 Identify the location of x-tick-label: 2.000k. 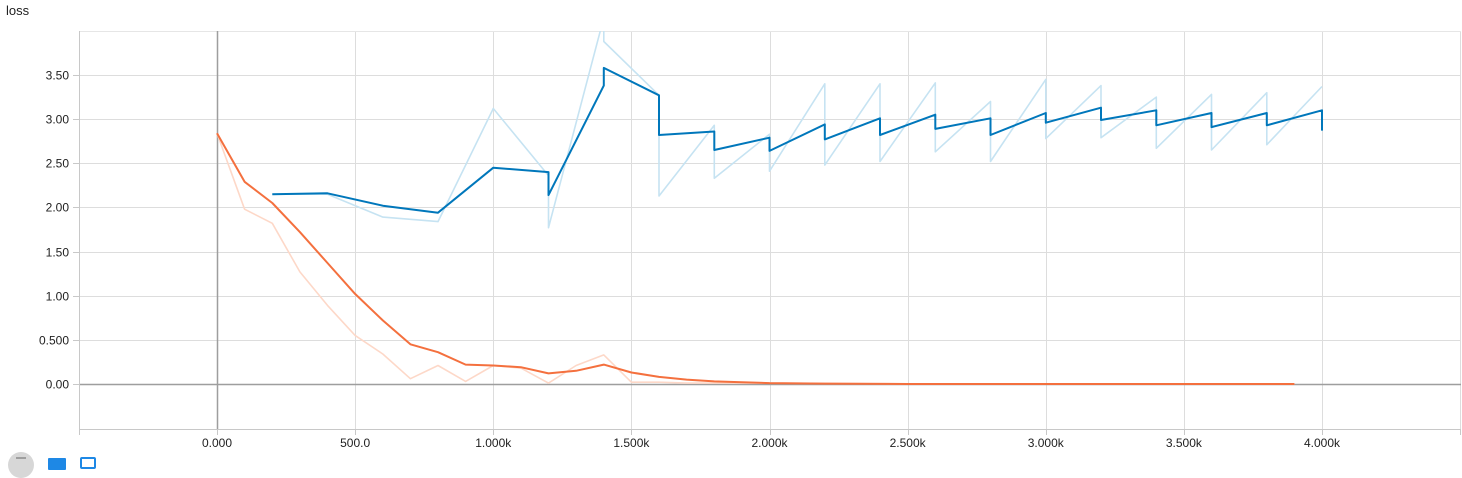
(769, 443).